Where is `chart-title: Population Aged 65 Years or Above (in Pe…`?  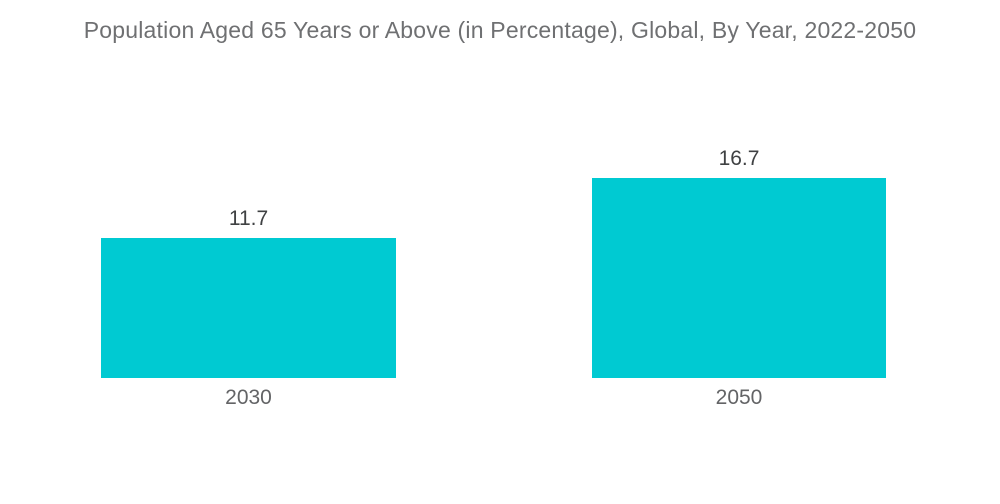
chart-title: Population Aged 65 Years or Above (in Pe… is located at coordinates (500, 30).